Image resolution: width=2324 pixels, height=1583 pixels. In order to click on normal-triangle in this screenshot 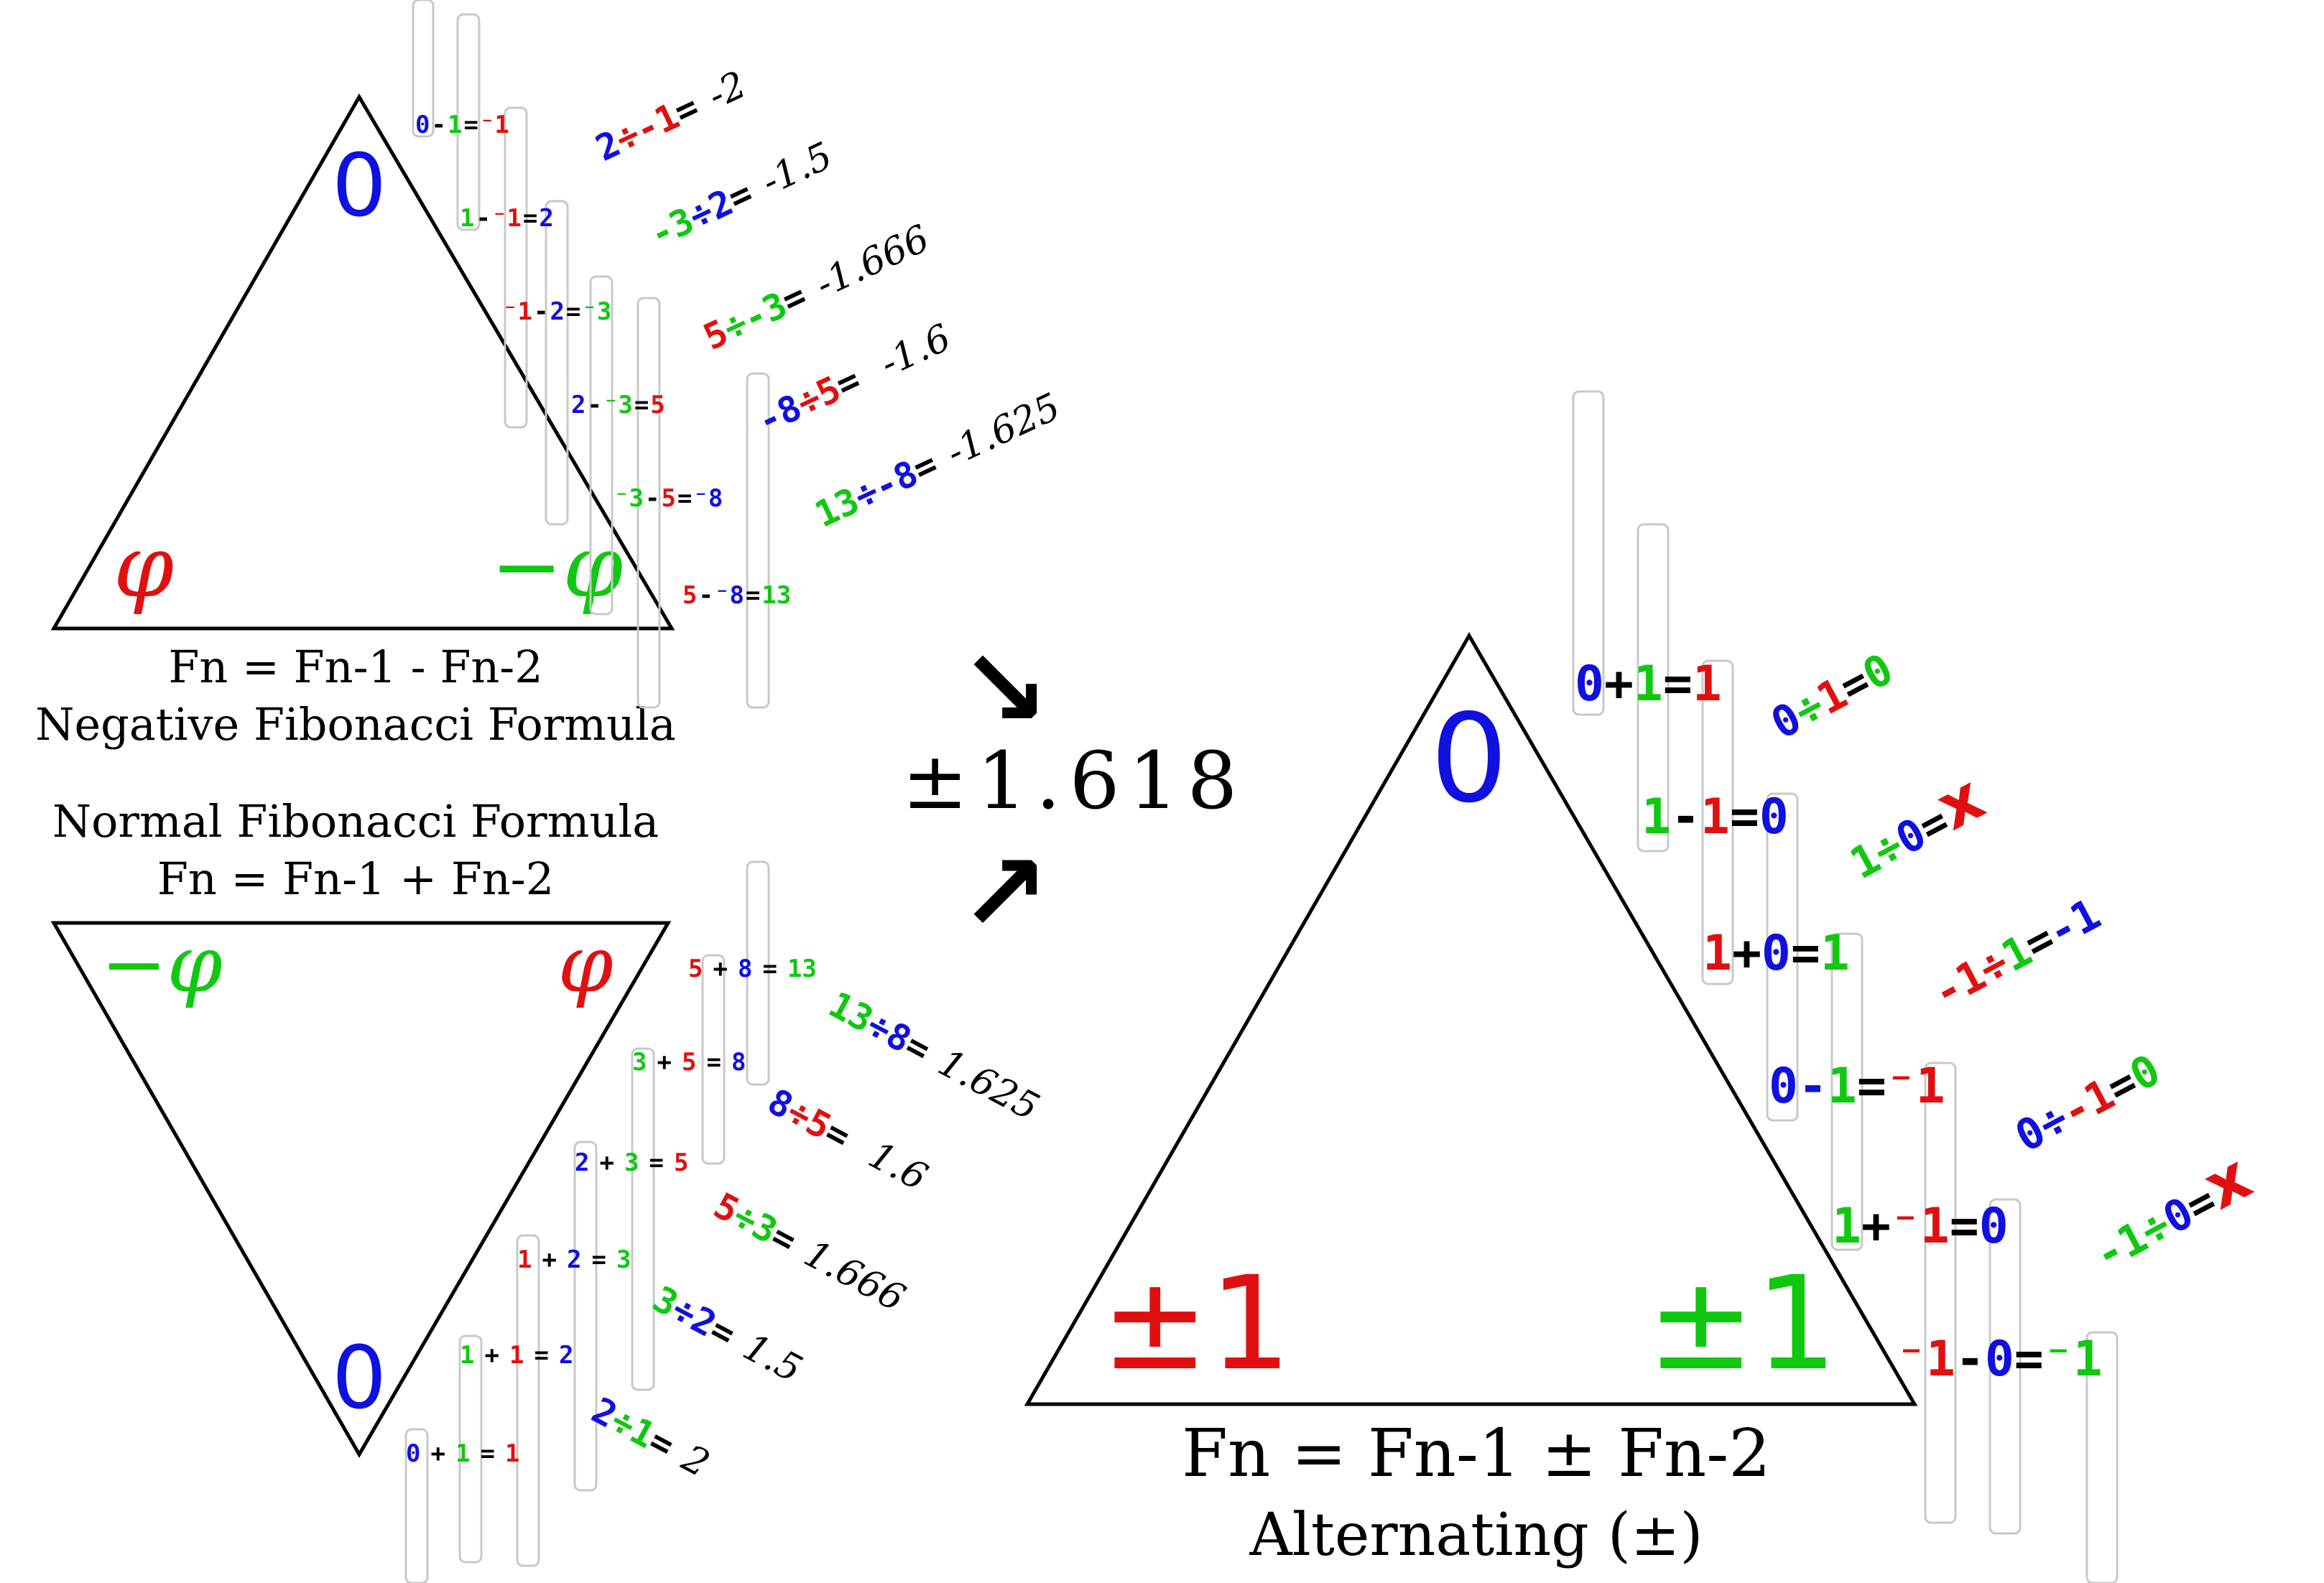, I will do `click(361, 1189)`.